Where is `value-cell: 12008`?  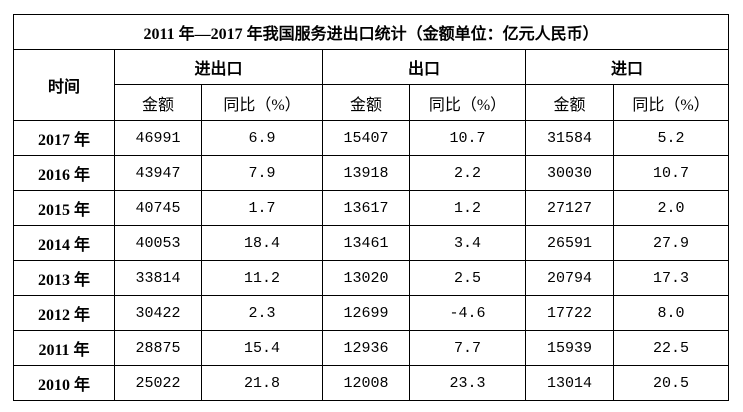
value-cell: 12008 is located at coordinates (366, 383).